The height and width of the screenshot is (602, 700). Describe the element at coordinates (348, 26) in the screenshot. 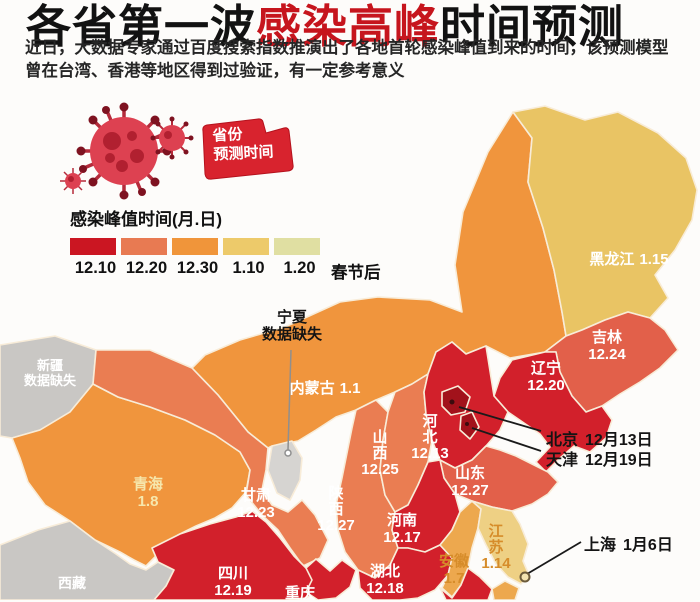

I see `title-highlight: 感染高峰` at that location.